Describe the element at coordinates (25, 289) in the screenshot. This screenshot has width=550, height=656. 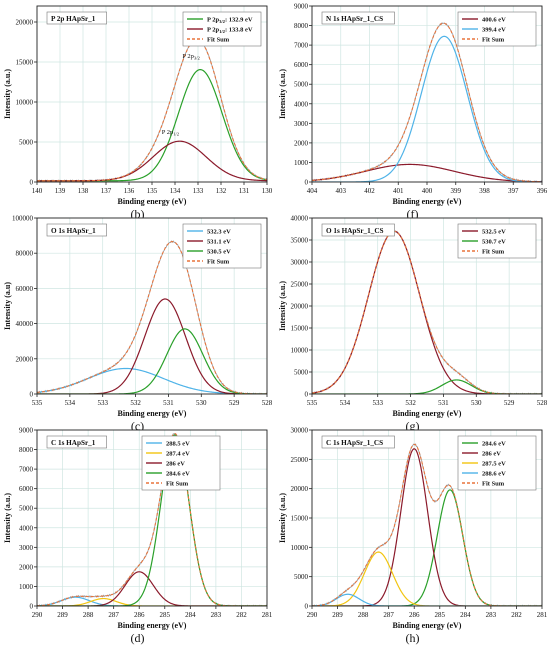
I see `y-tick-label: 60000` at that location.